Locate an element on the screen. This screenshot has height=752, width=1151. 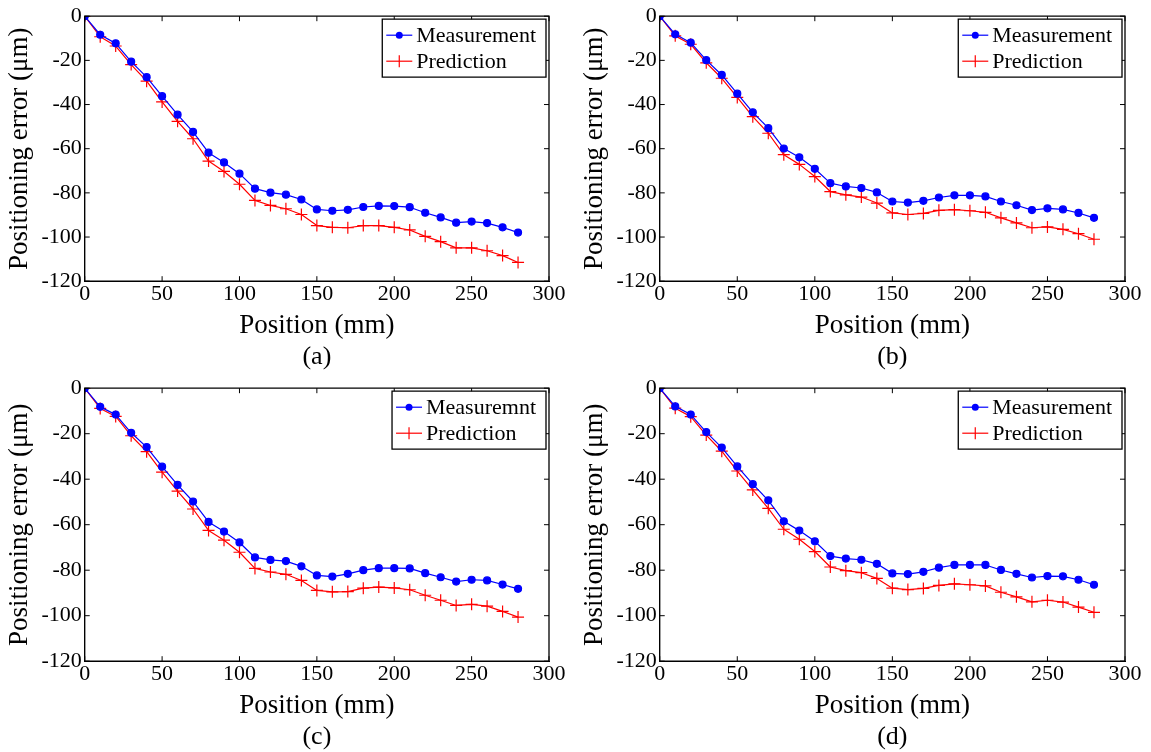
text: (b) is located at coordinates (892, 355).